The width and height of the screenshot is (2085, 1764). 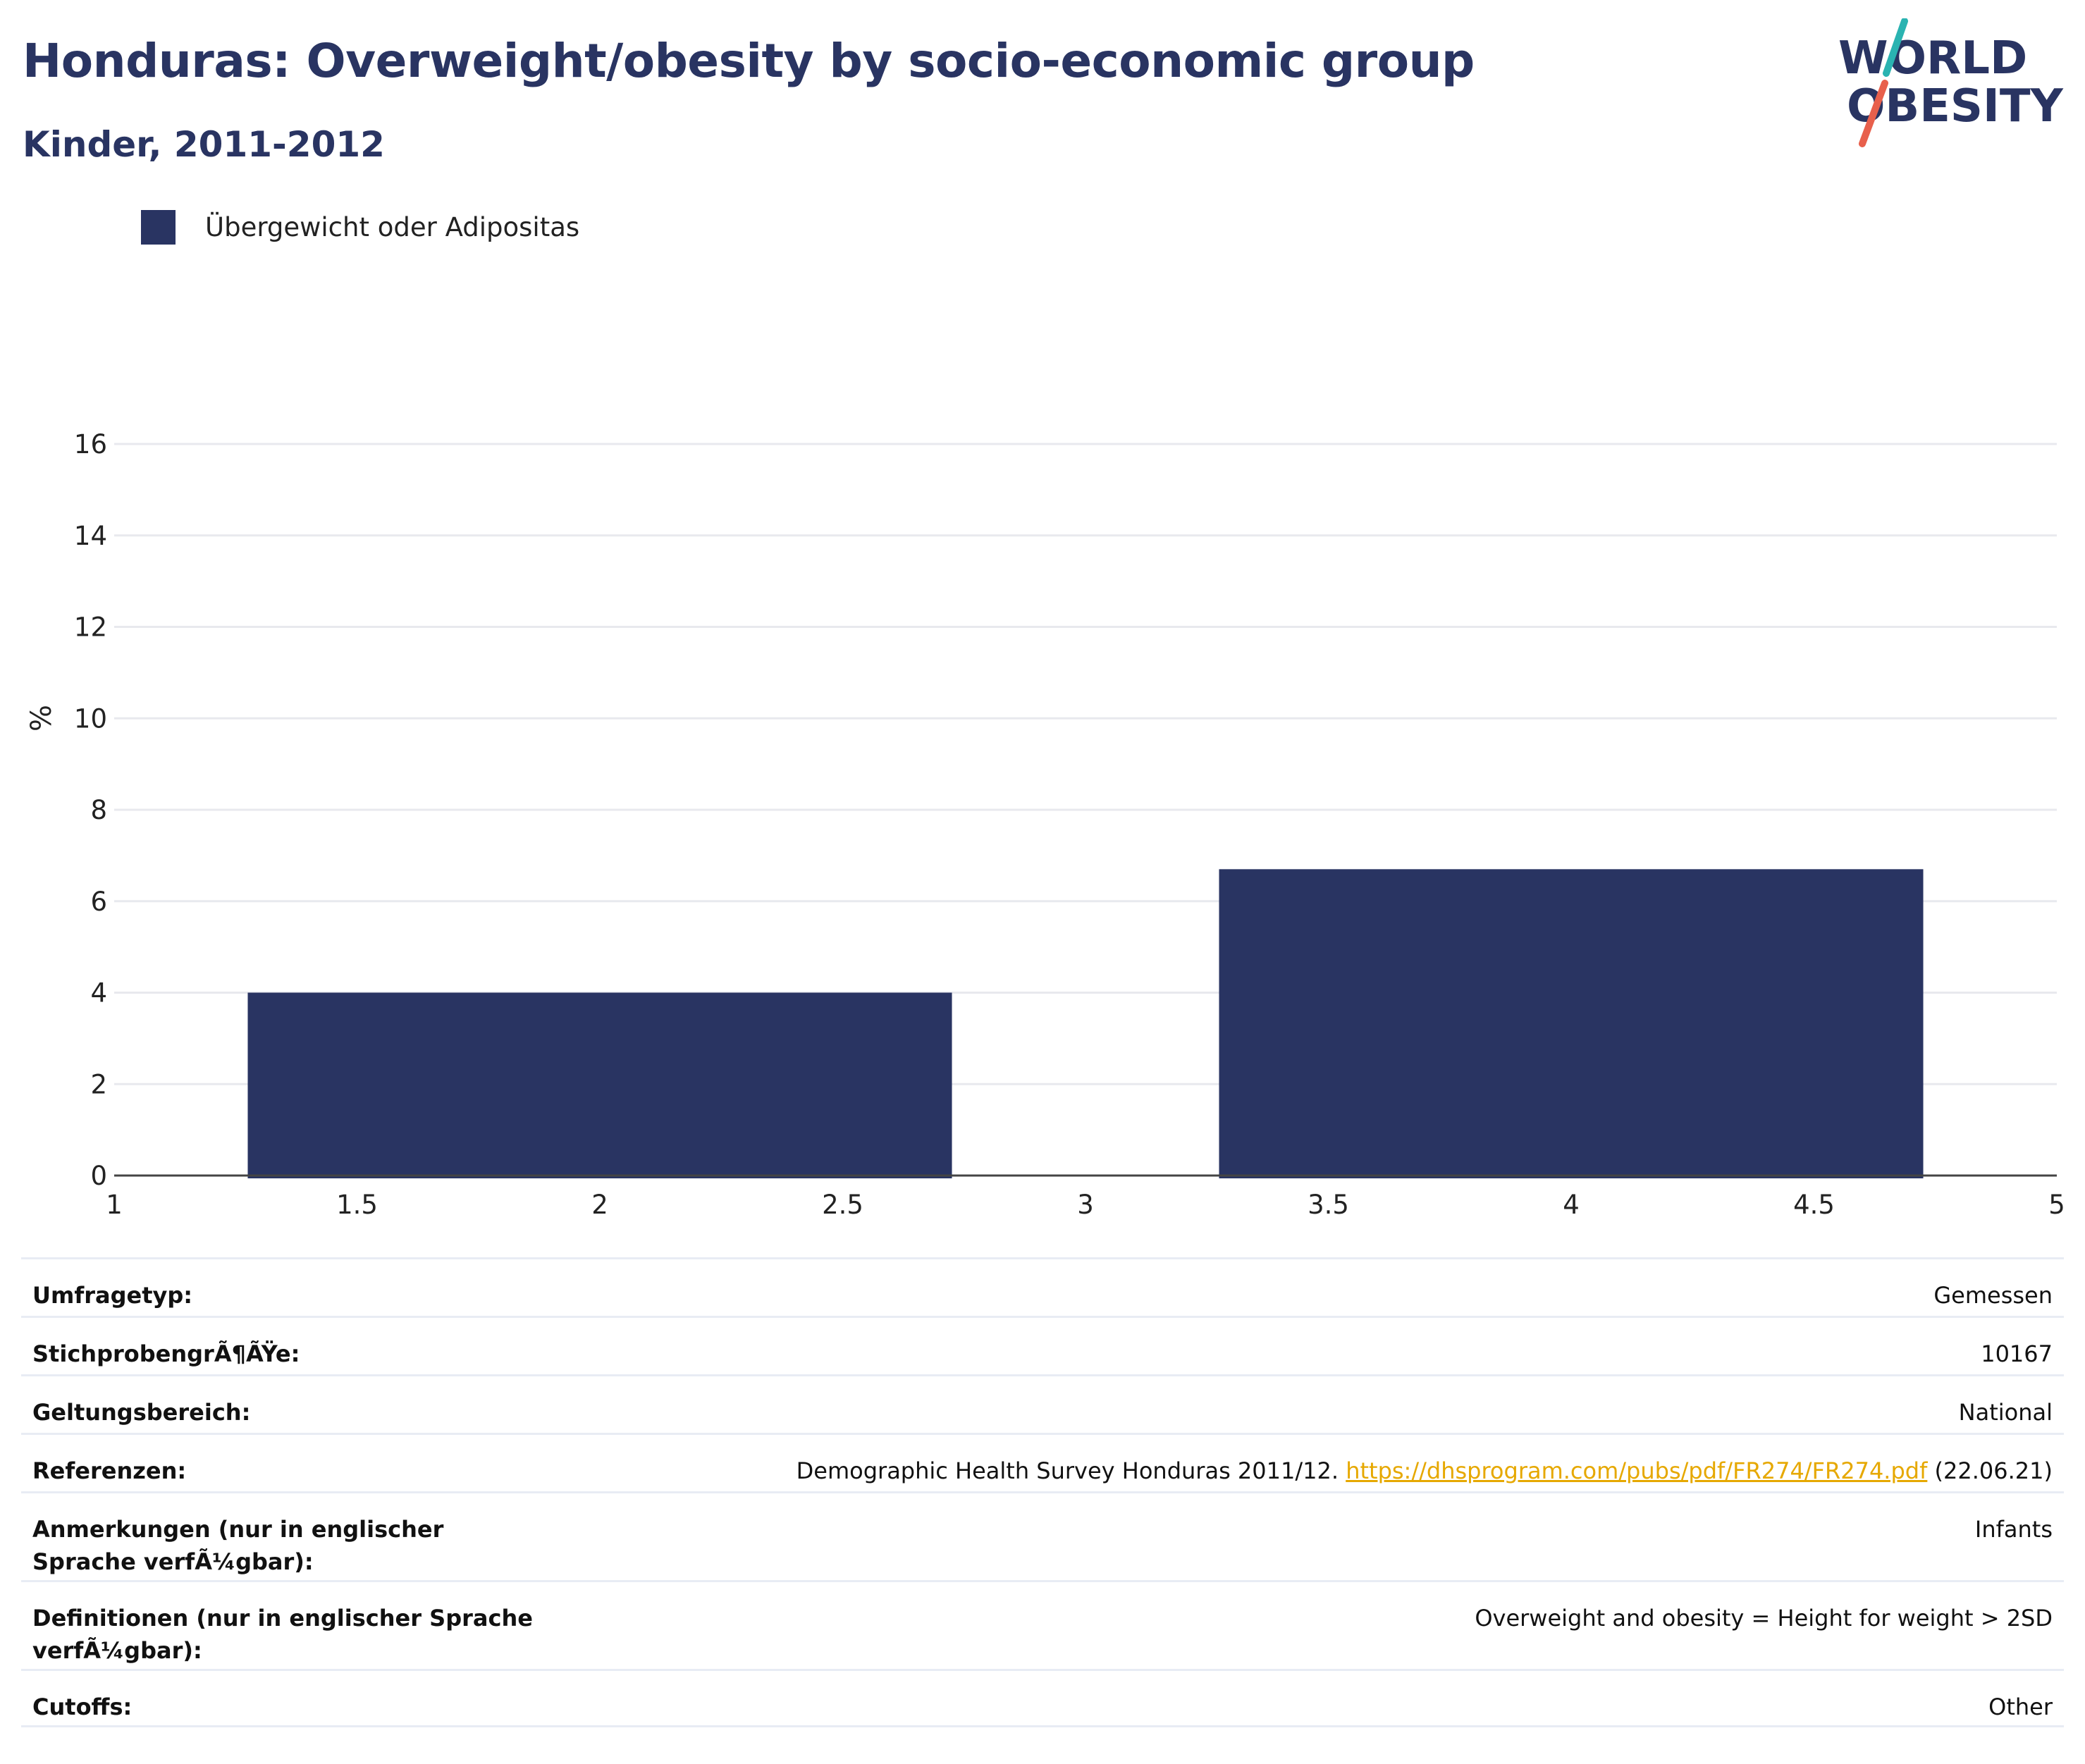 I want to click on info-value: Infants, so click(x=2013, y=1529).